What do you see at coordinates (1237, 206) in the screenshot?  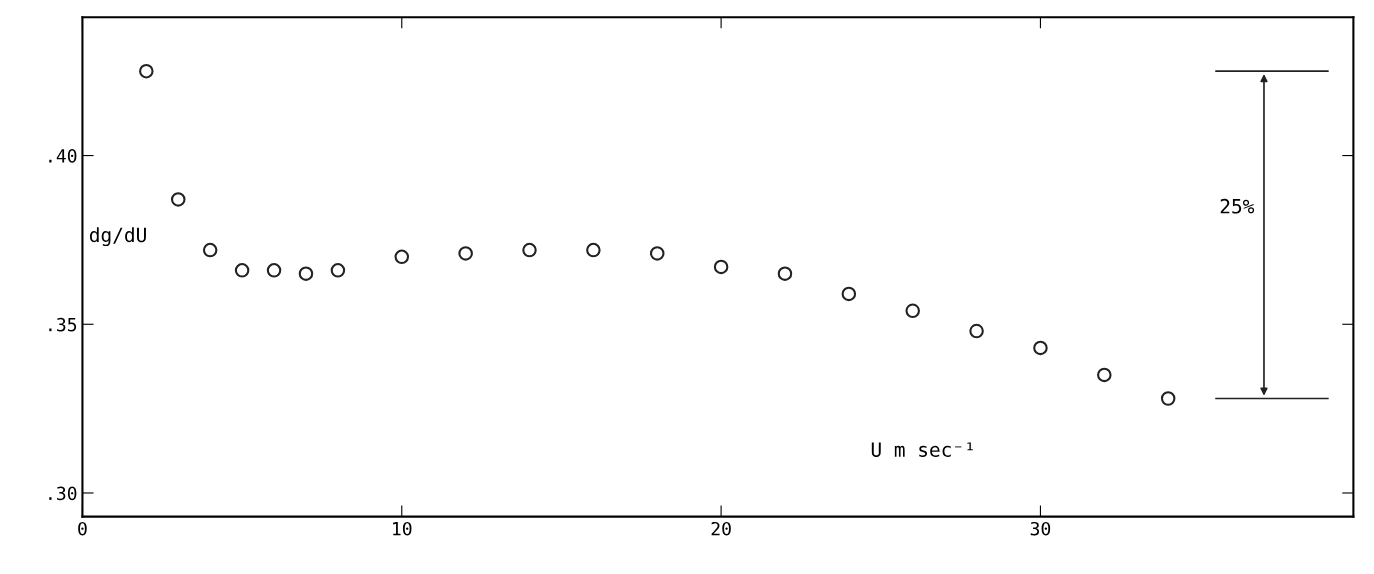 I see `annotation: 25%` at bounding box center [1237, 206].